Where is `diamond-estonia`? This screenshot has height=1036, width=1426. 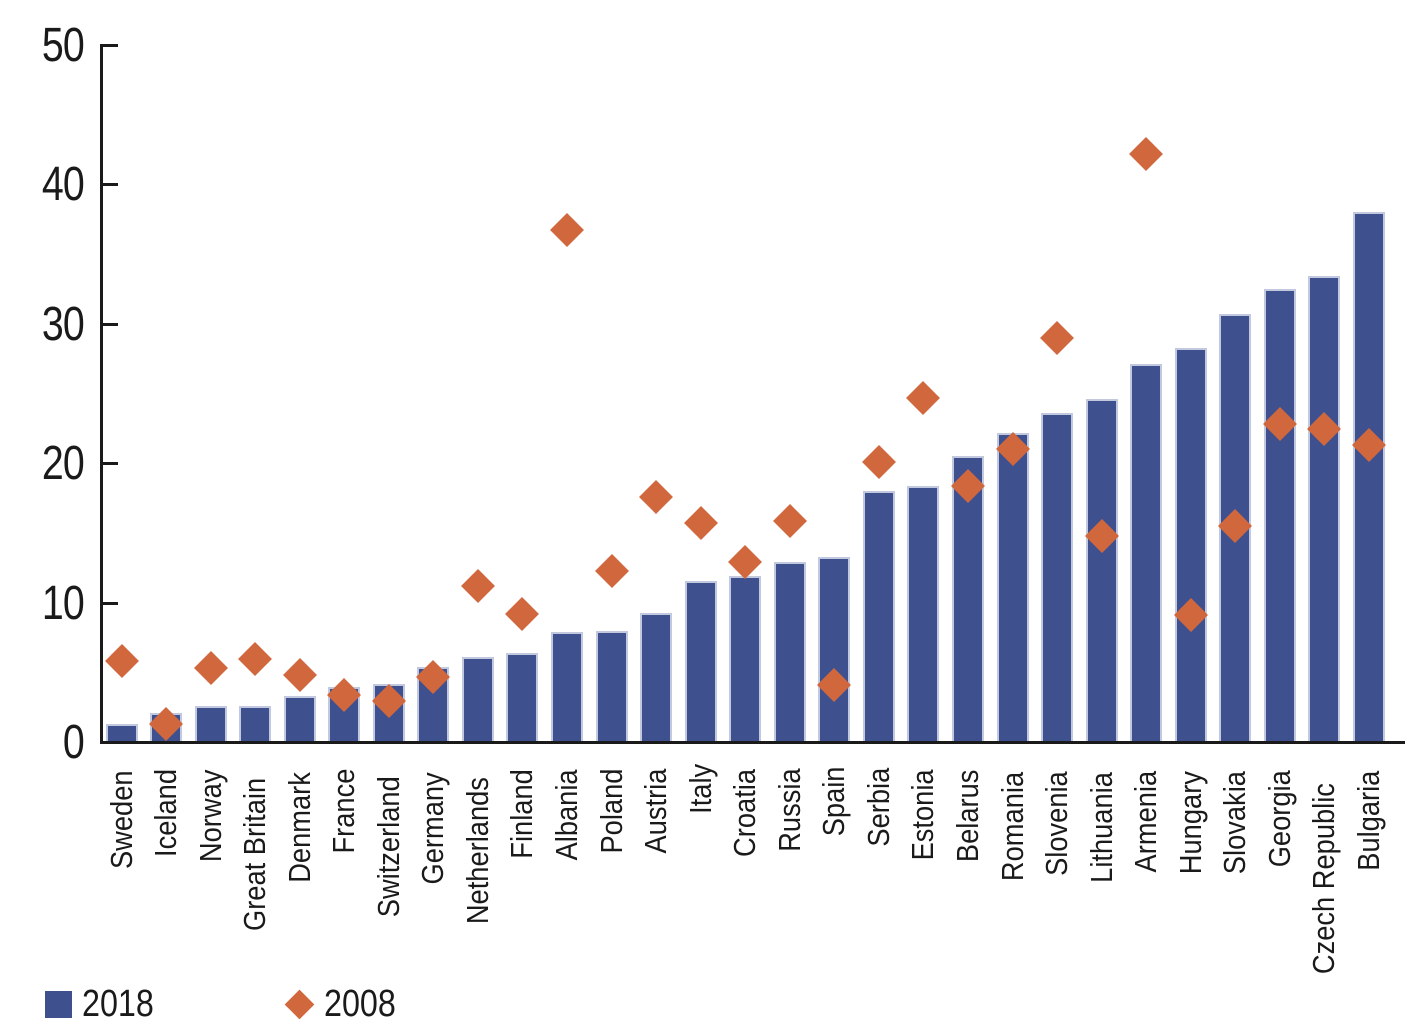 diamond-estonia is located at coordinates (923, 397).